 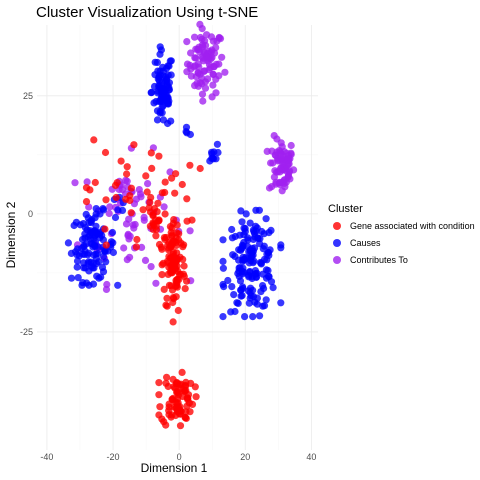 I want to click on y-tick-label: -25, so click(x=26, y=332).